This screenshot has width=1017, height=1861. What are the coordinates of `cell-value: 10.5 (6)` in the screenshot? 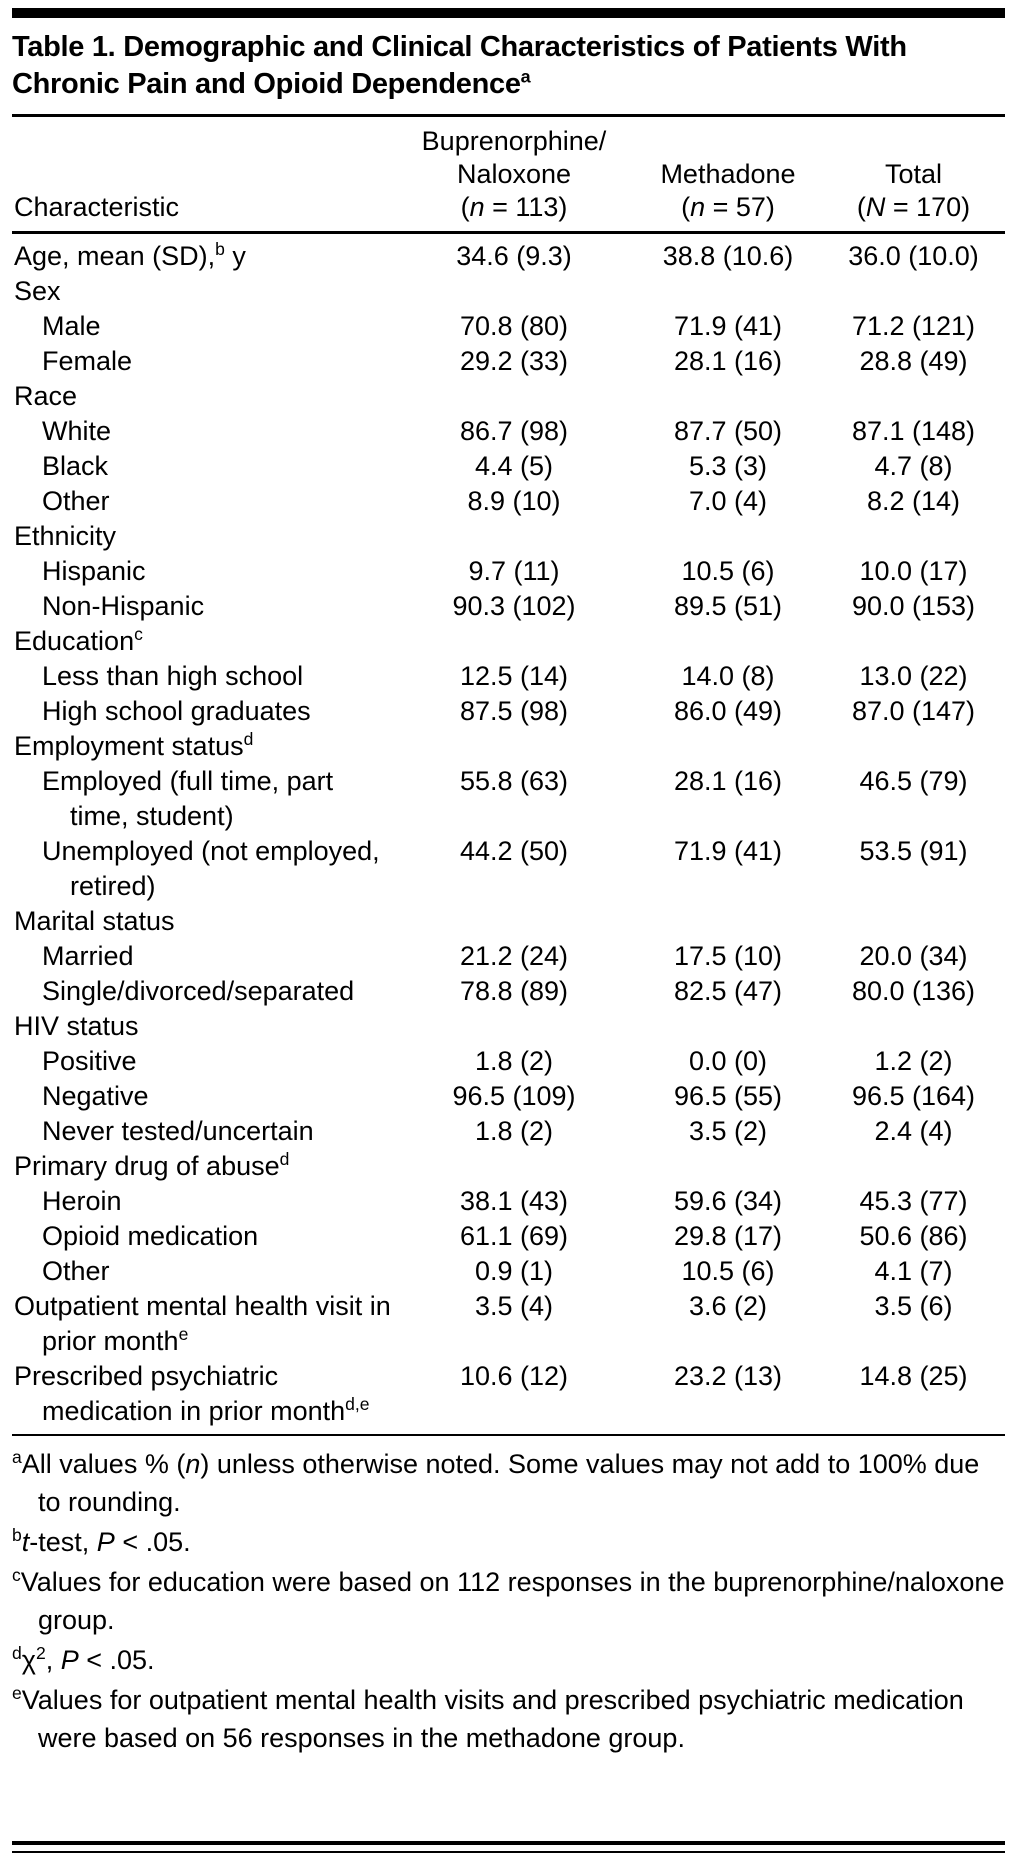 It's located at (728, 1271).